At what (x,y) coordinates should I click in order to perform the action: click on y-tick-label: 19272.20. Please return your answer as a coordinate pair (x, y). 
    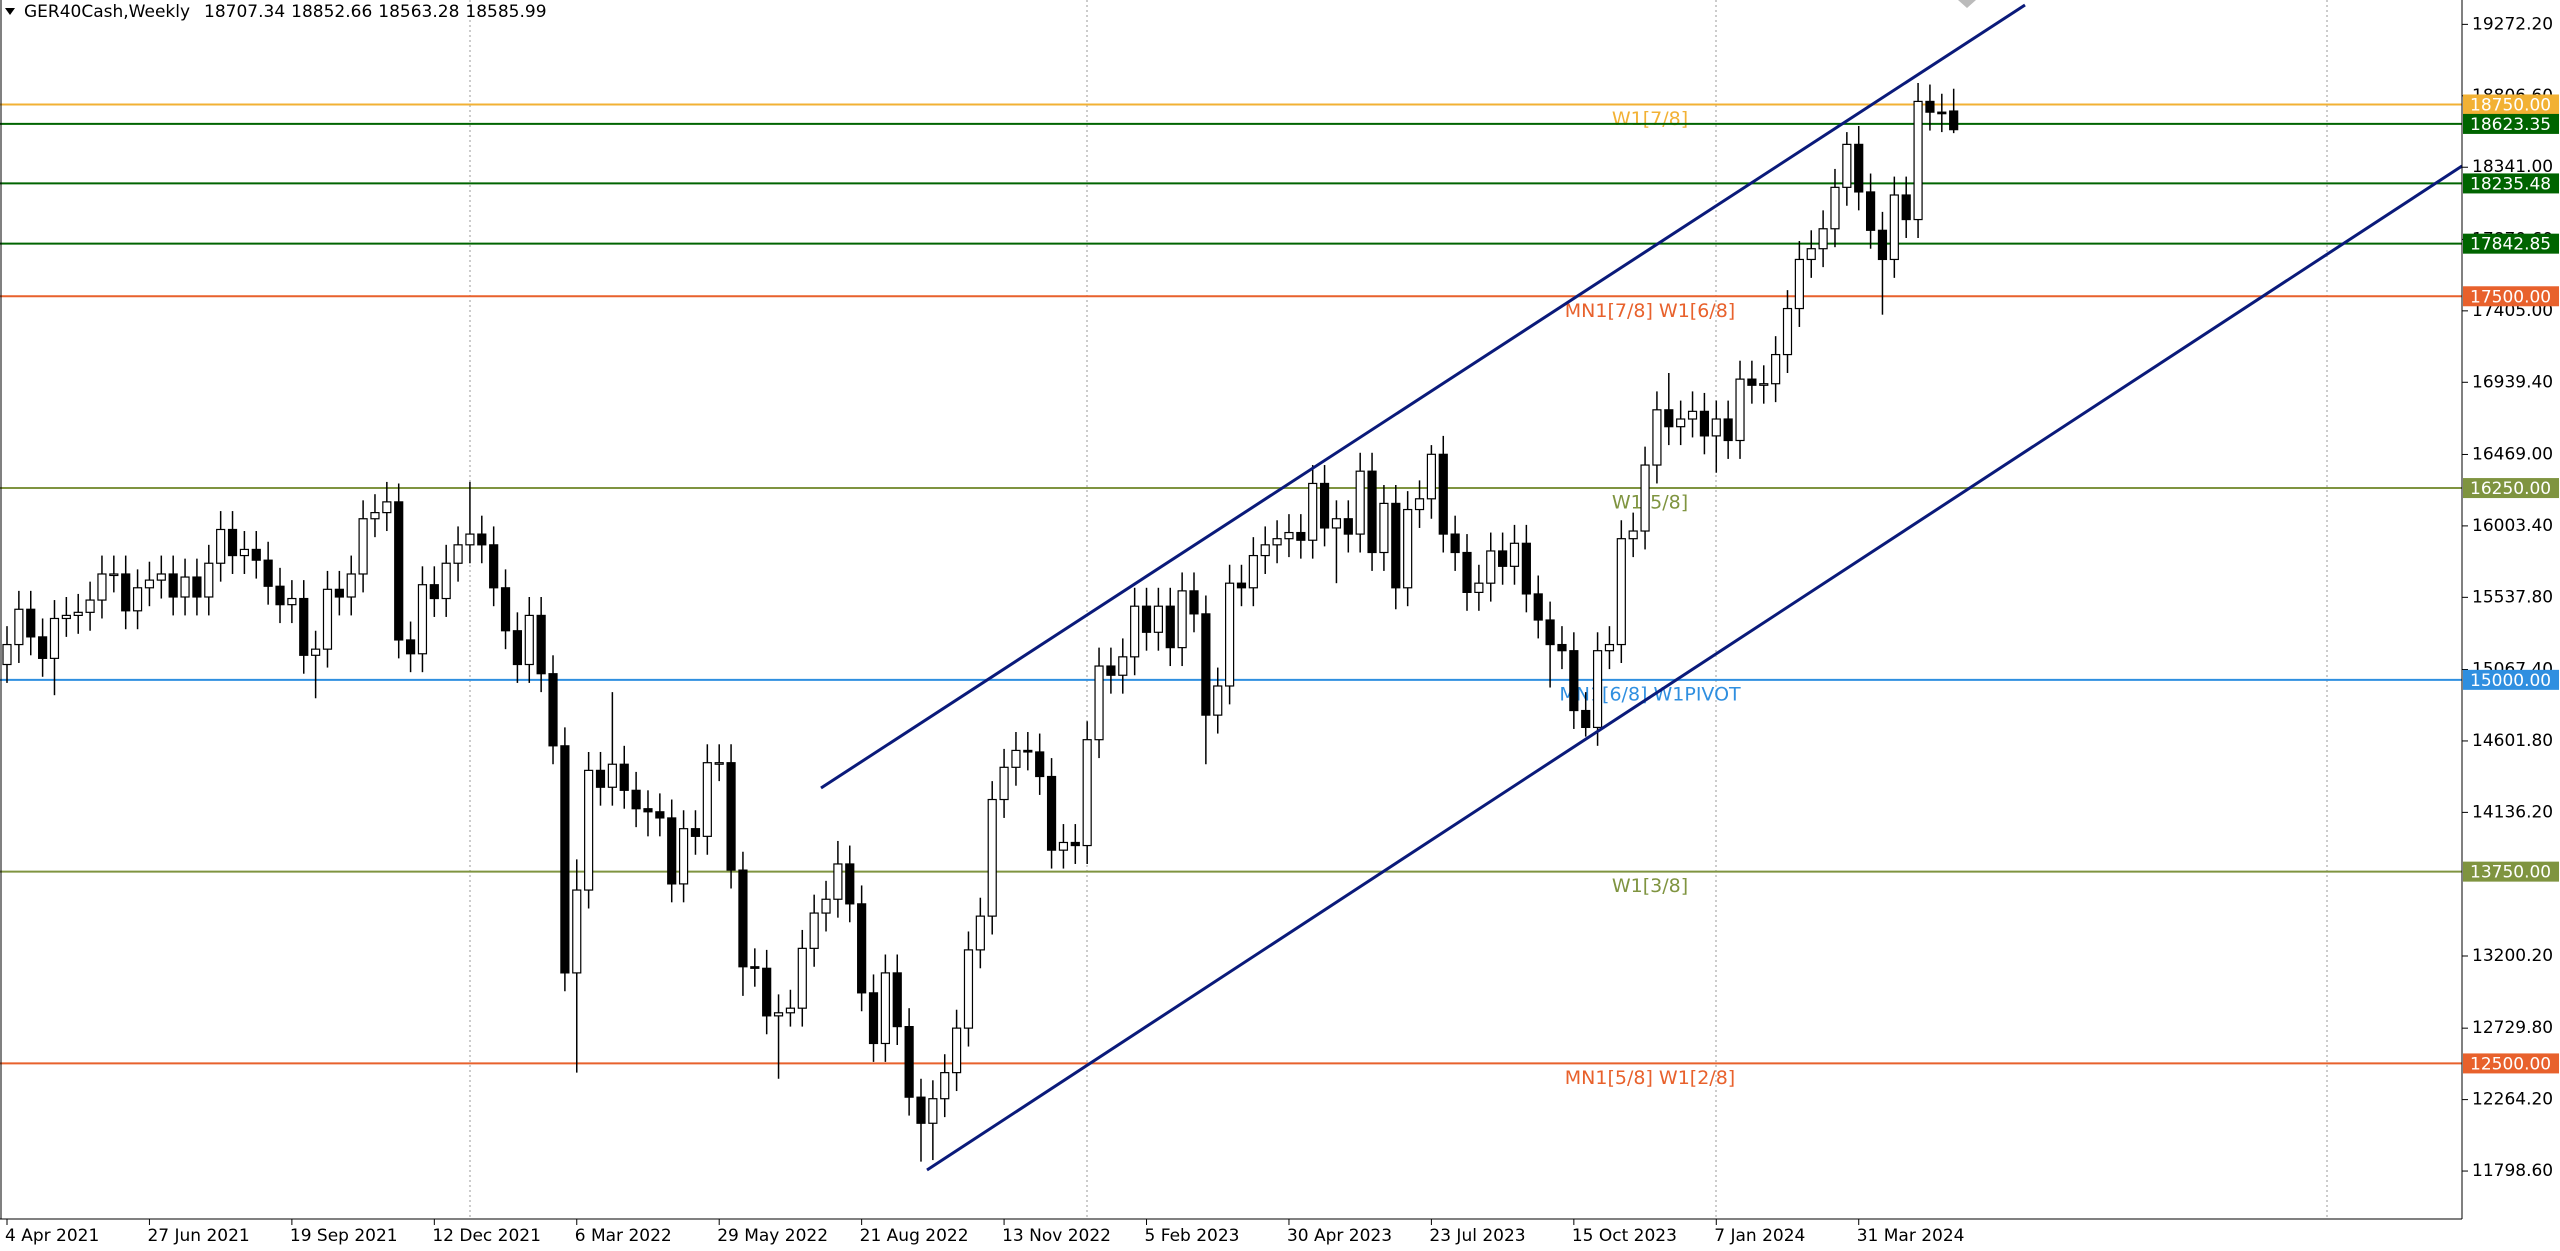
    Looking at the image, I should click on (2512, 24).